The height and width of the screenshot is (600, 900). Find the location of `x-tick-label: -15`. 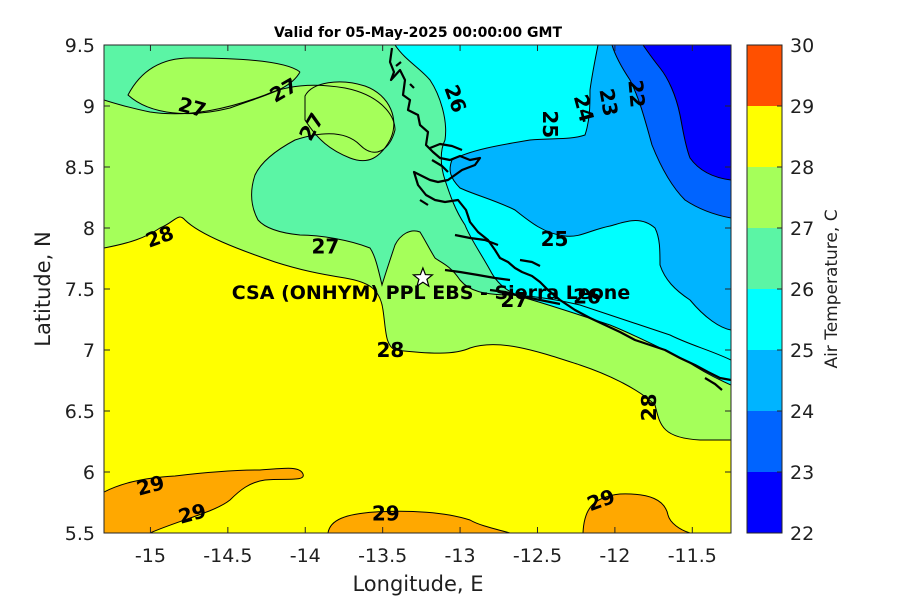

x-tick-label: -15 is located at coordinates (150, 556).